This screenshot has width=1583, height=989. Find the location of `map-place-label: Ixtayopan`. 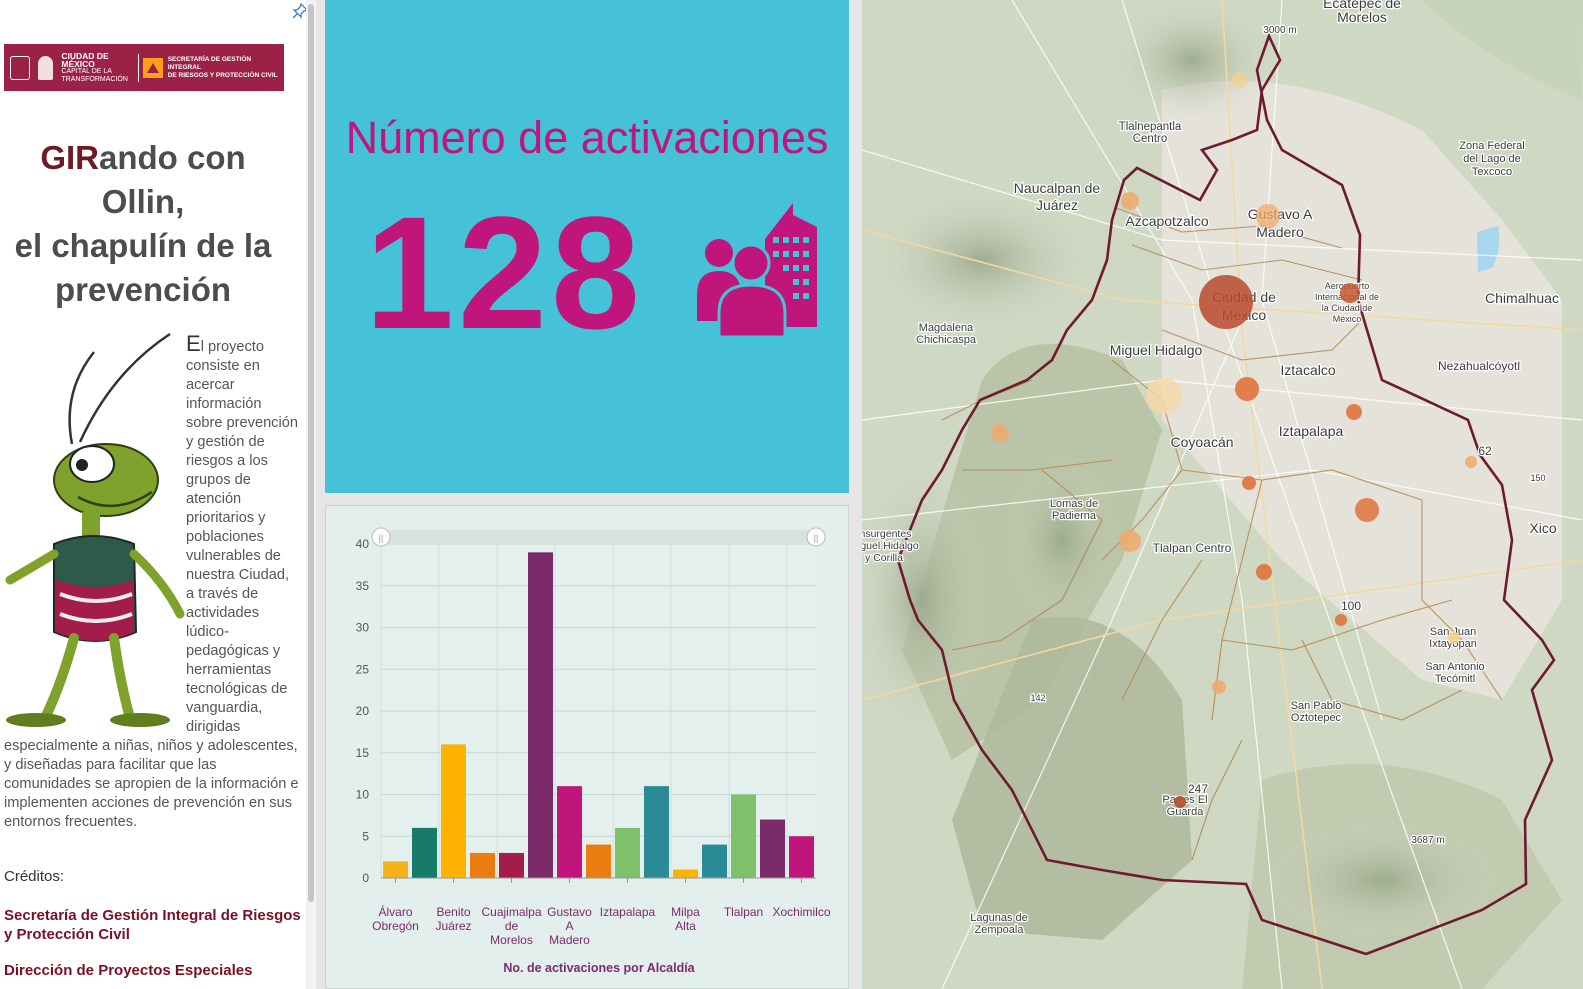

map-place-label: Ixtayopan is located at coordinates (1453, 644).